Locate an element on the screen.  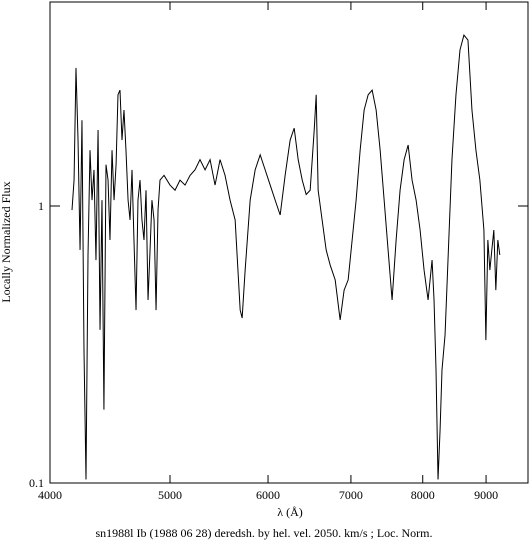
x-tick-label: 5000 is located at coordinates (170, 495).